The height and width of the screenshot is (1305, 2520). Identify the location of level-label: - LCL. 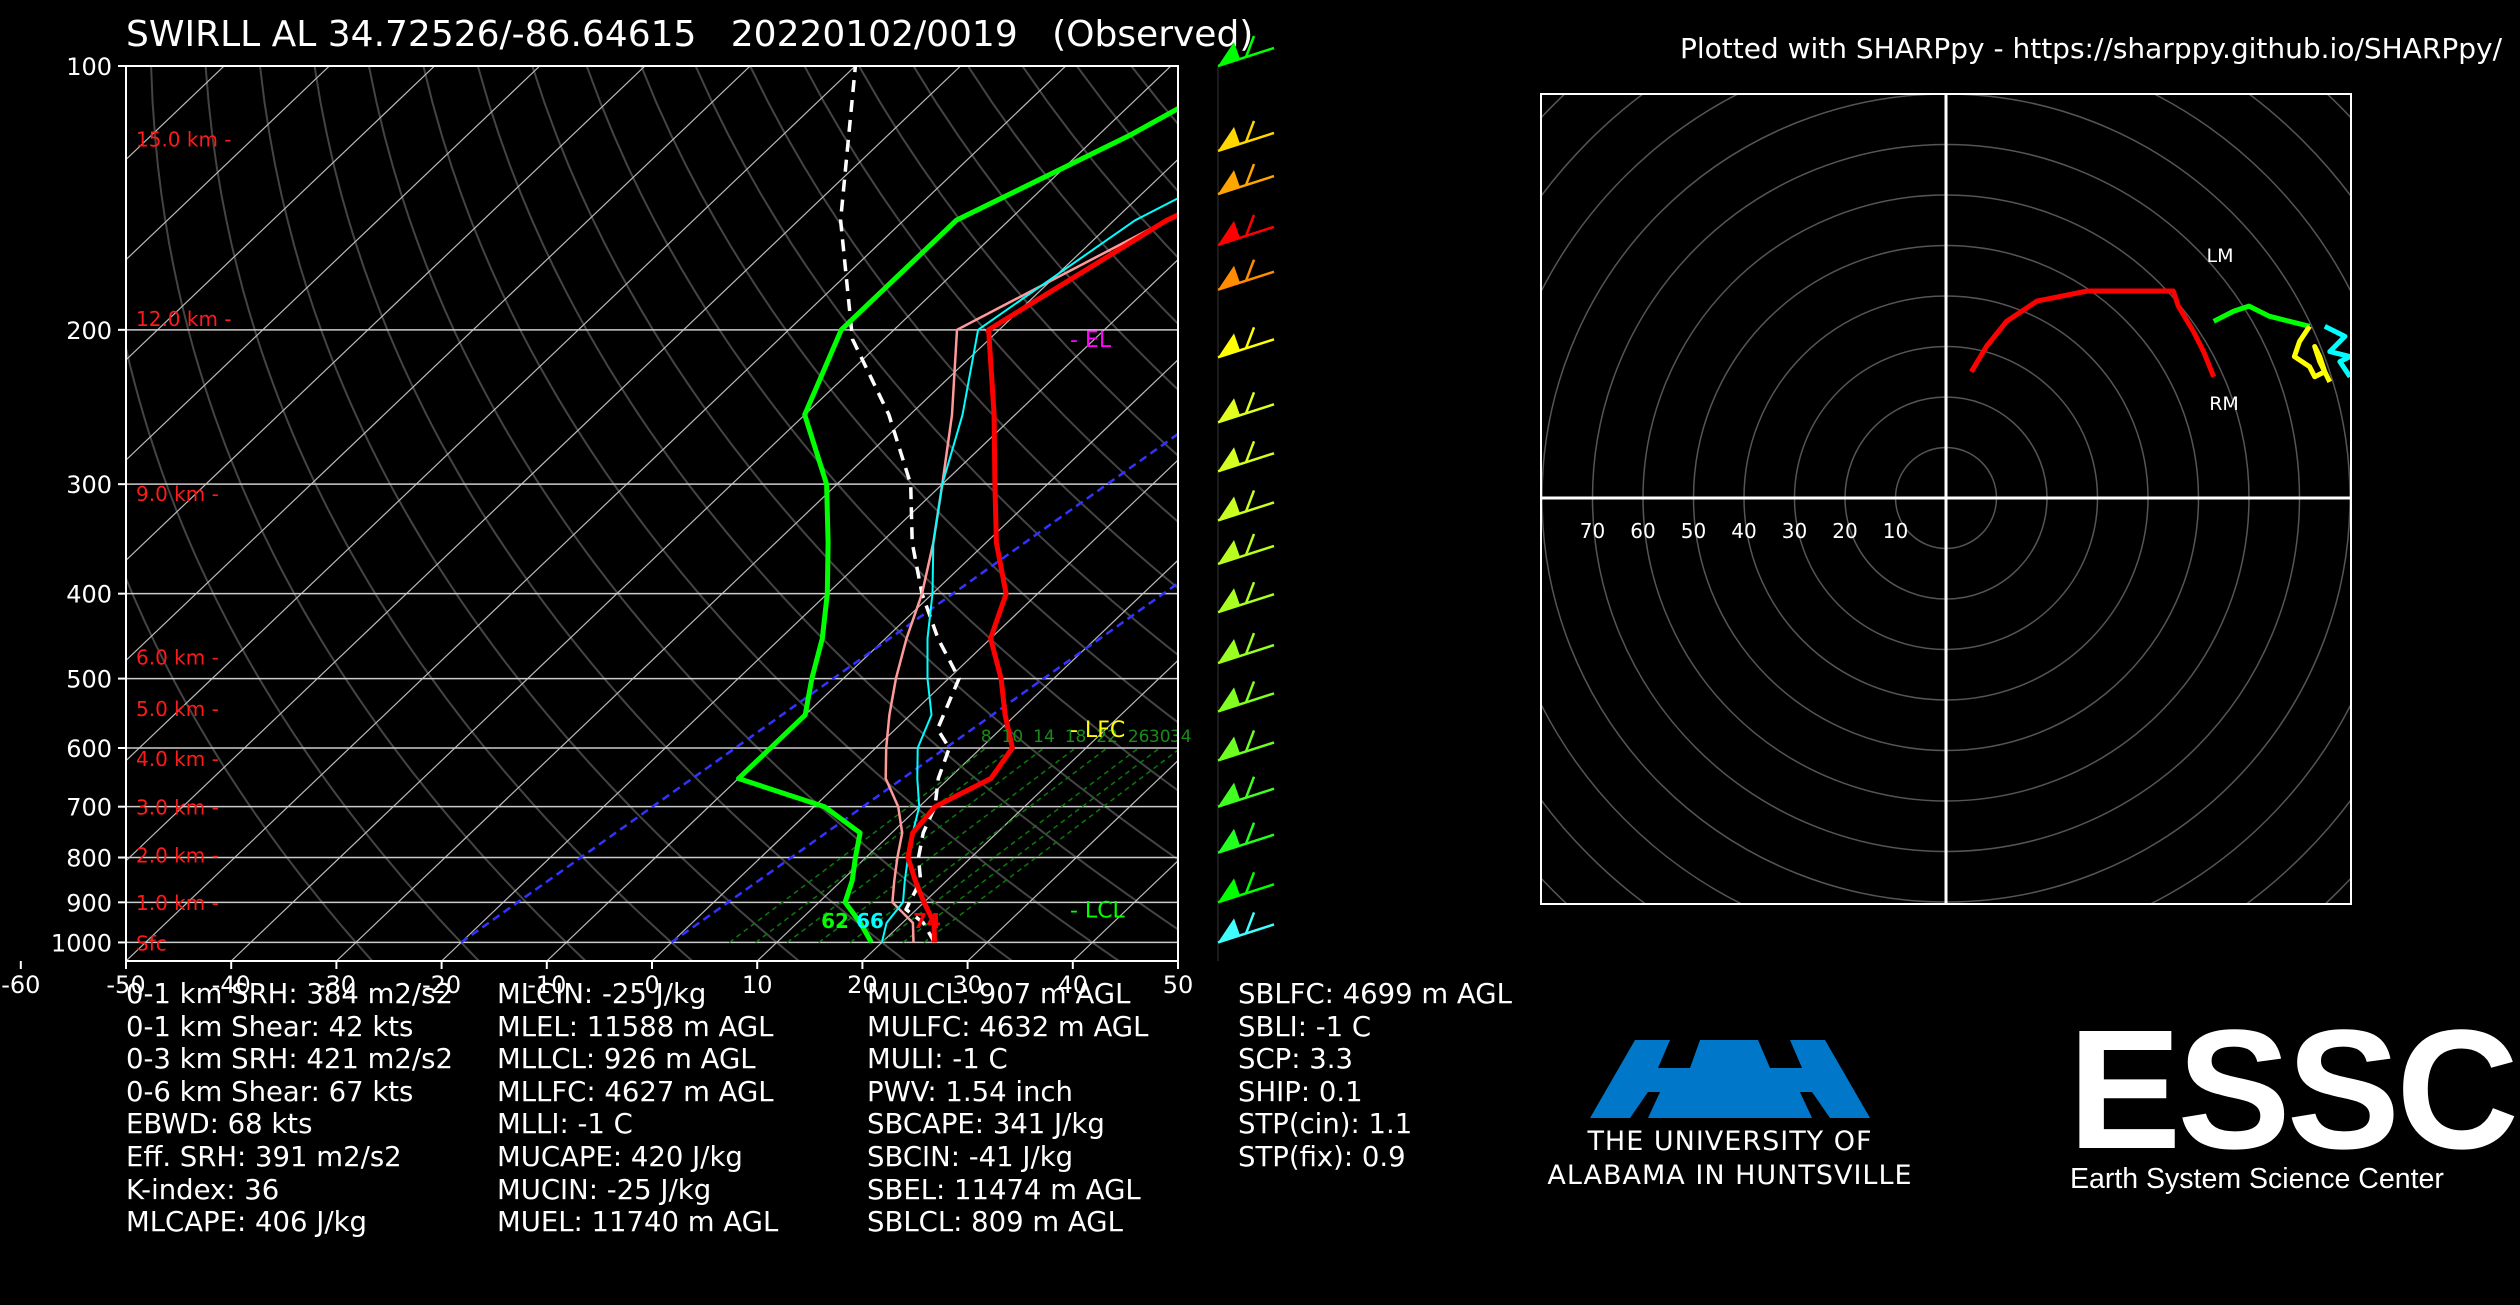
(1098, 910).